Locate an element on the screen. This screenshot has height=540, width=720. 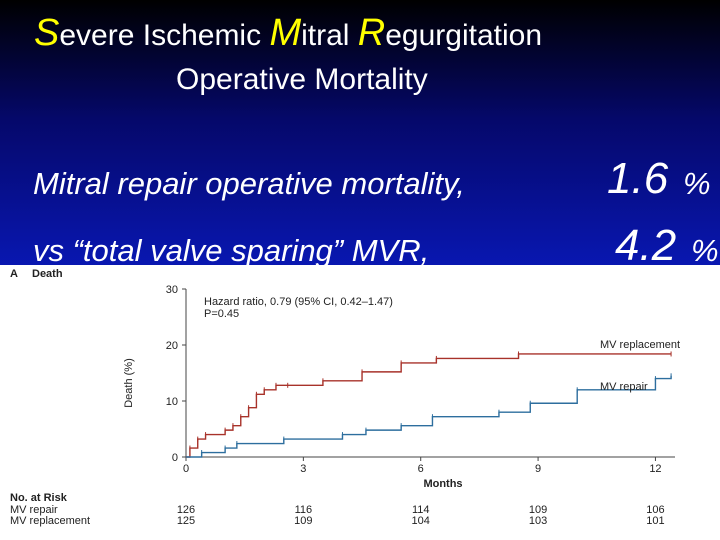
risk-value-1-1: 109 is located at coordinates (303, 521).